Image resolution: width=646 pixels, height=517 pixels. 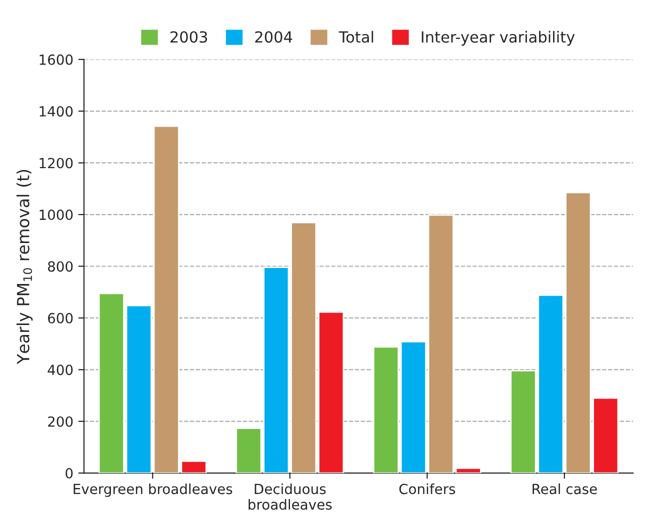 What do you see at coordinates (24, 267) in the screenshot?
I see `y-axis-title: Yearly PM$_{10}$ removal (t)` at bounding box center [24, 267].